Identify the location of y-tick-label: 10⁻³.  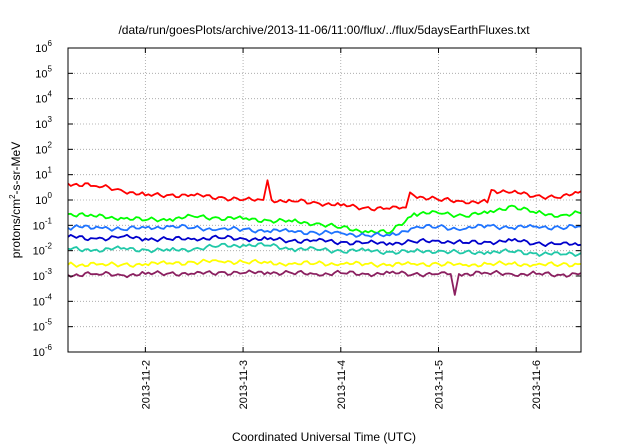
(43, 275).